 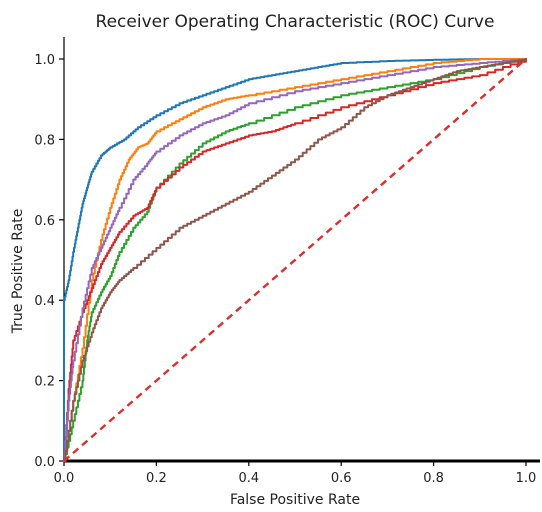 What do you see at coordinates (44, 382) in the screenshot?
I see `y-tick-label: 0.2` at bounding box center [44, 382].